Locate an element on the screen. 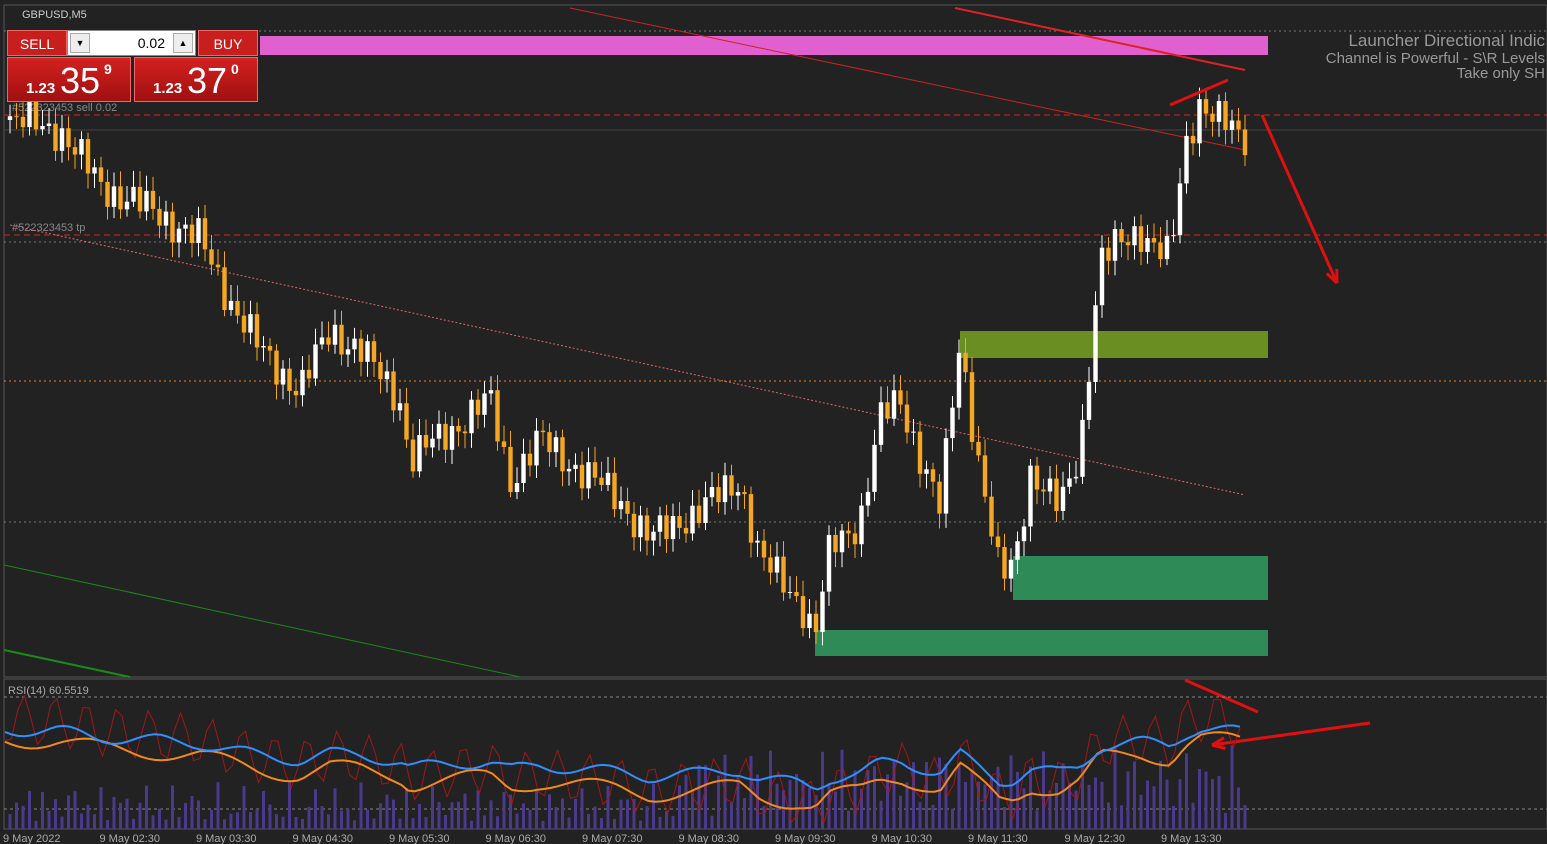 This screenshot has height=844, width=1547. time-label: 9 May 05:30 is located at coordinates (419, 838).